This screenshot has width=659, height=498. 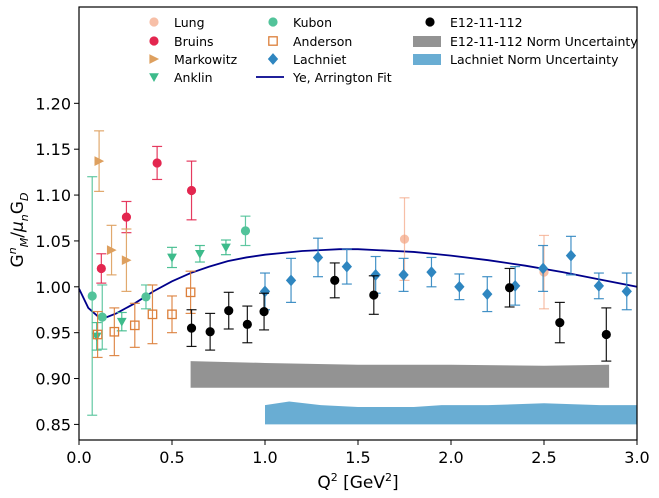 I want to click on y-tick-label: 0.90, so click(x=53, y=379).